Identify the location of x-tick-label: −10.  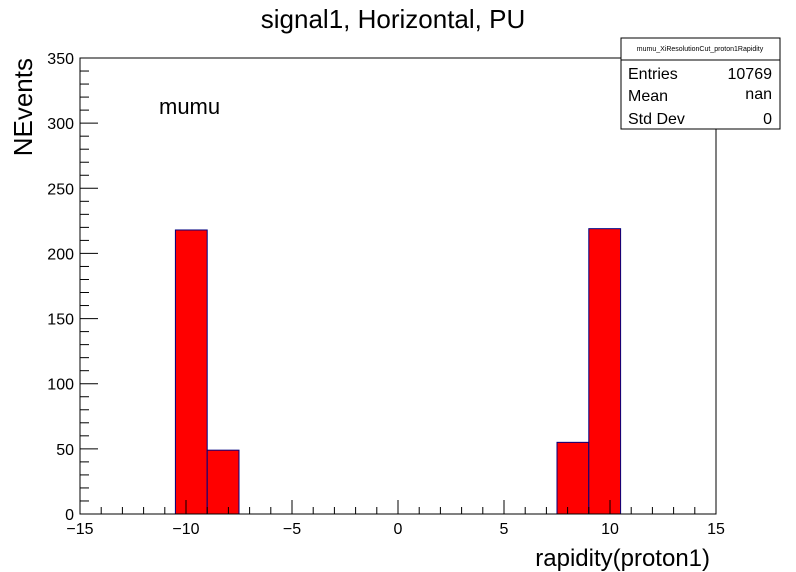
(185, 529).